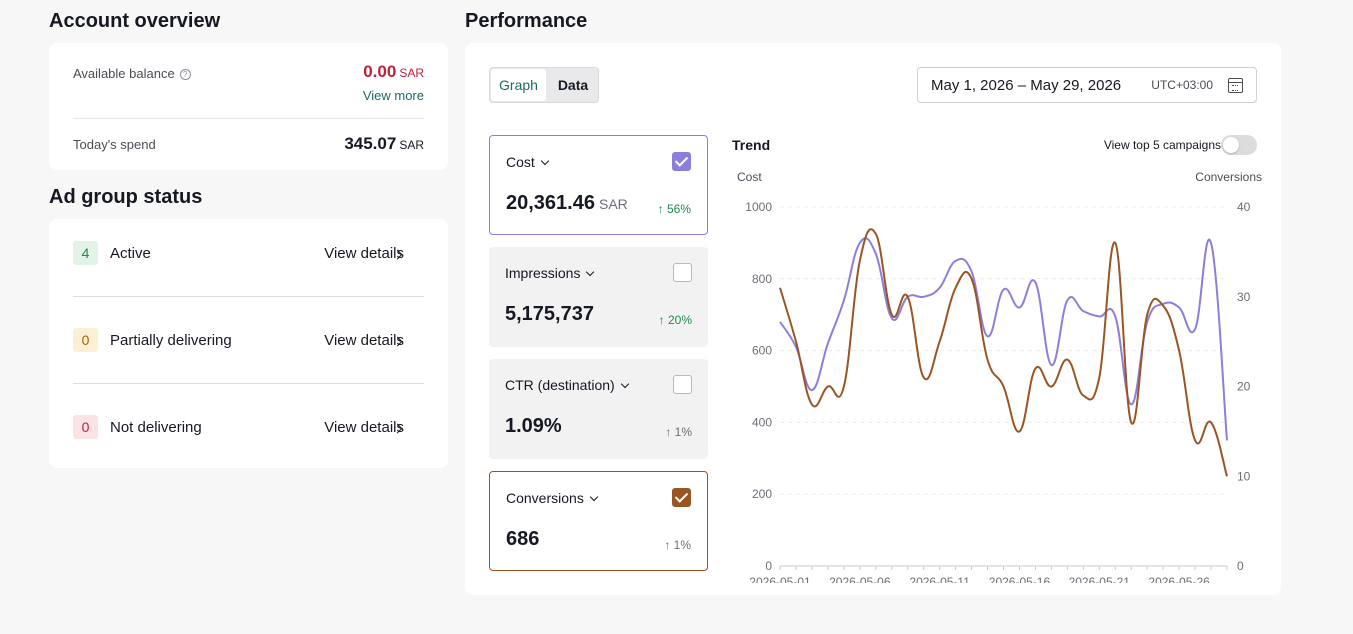  Describe the element at coordinates (1182, 85) in the screenshot. I see `timezone-label: UTC+03:00` at that location.